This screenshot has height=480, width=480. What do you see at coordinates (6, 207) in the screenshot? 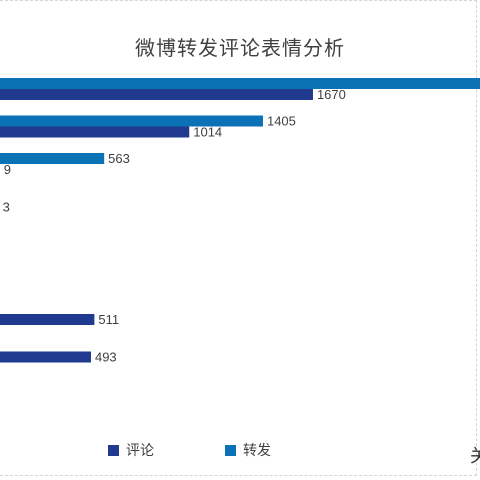
I see `value-label-comment-3: 3` at bounding box center [6, 207].